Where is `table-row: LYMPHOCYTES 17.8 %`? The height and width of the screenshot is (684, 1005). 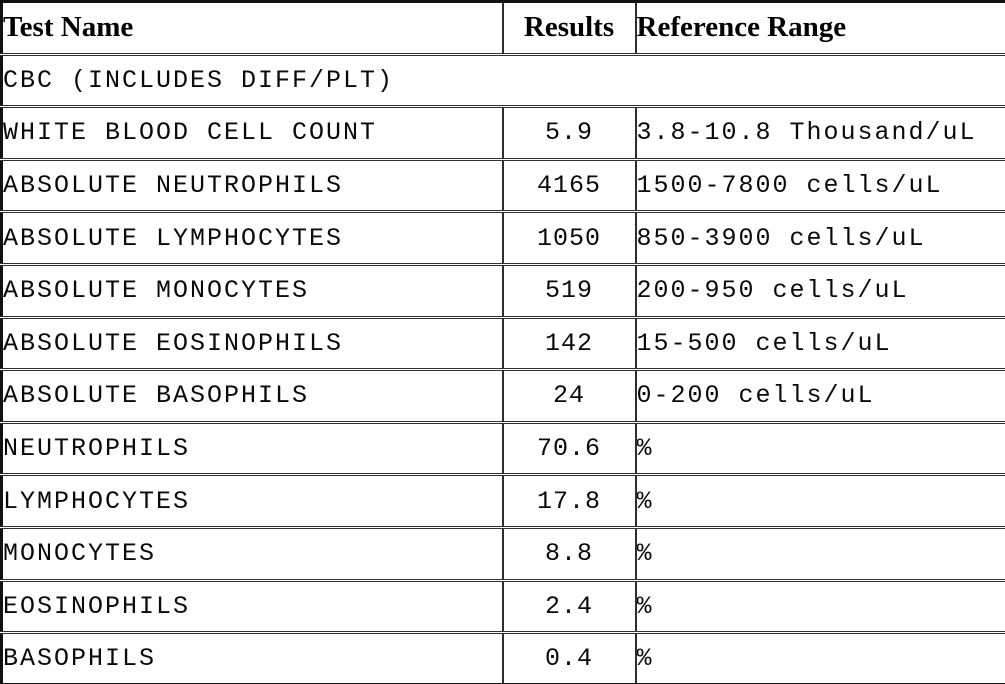 table-row: LYMPHOCYTES 17.8 % is located at coordinates (502, 501).